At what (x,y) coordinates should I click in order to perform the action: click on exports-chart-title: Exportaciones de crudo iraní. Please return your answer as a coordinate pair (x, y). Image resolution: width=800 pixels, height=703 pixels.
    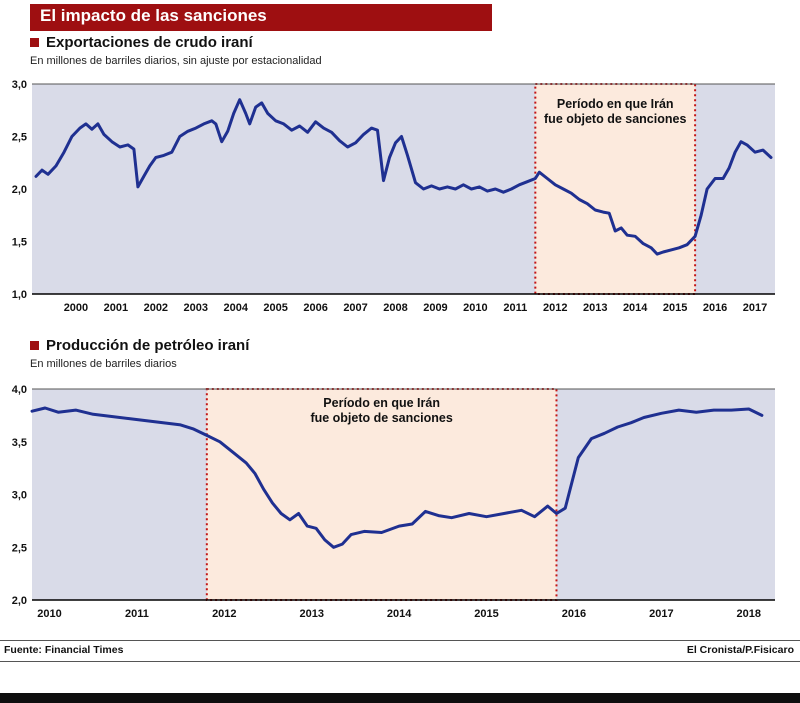
    Looking at the image, I should click on (149, 42).